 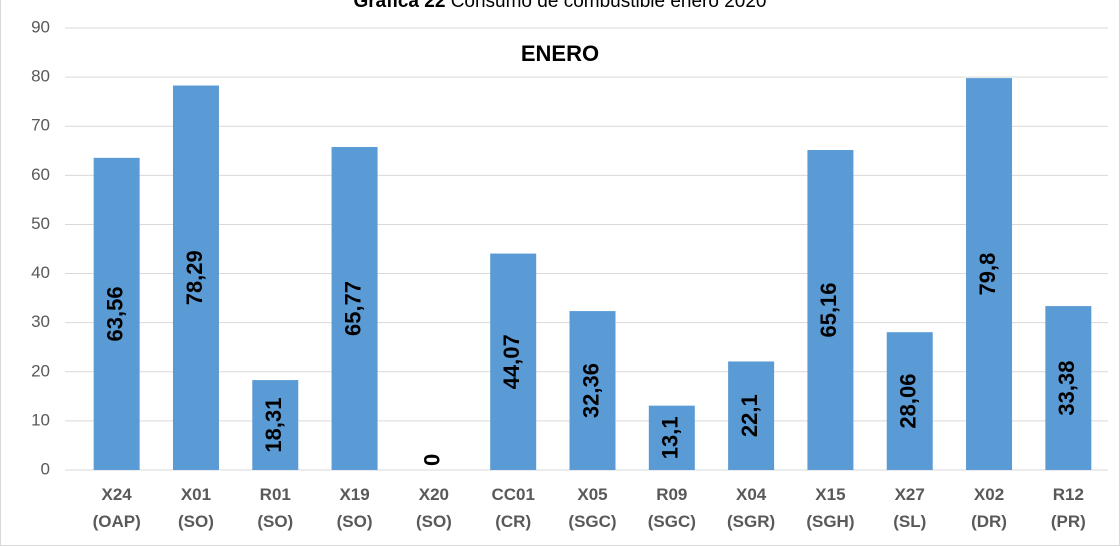 I want to click on y-tick-label: 70, so click(x=40, y=125).